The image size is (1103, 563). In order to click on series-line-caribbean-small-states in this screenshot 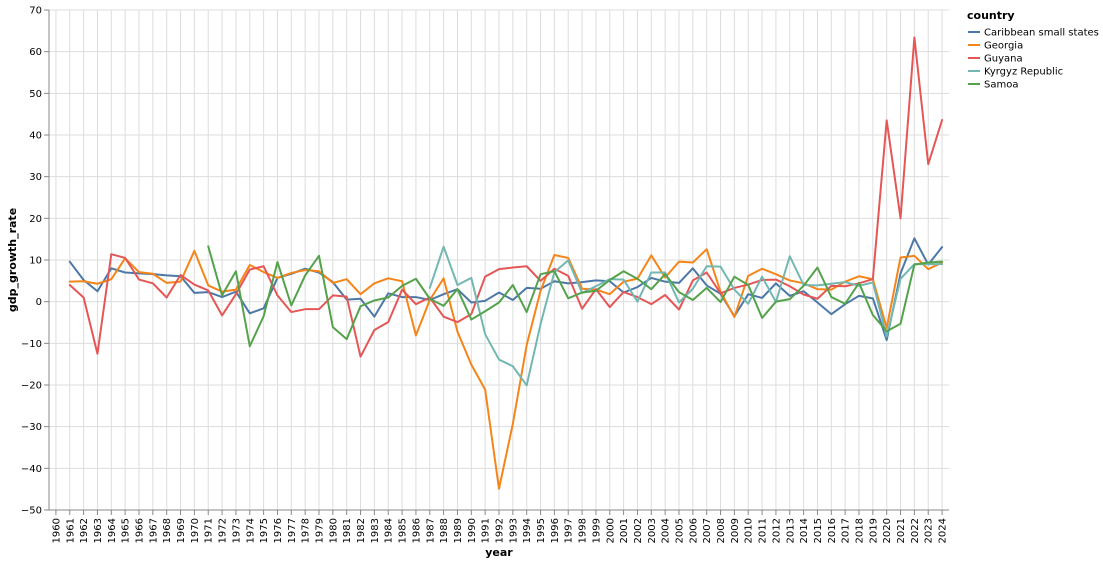, I will do `click(506, 289)`.